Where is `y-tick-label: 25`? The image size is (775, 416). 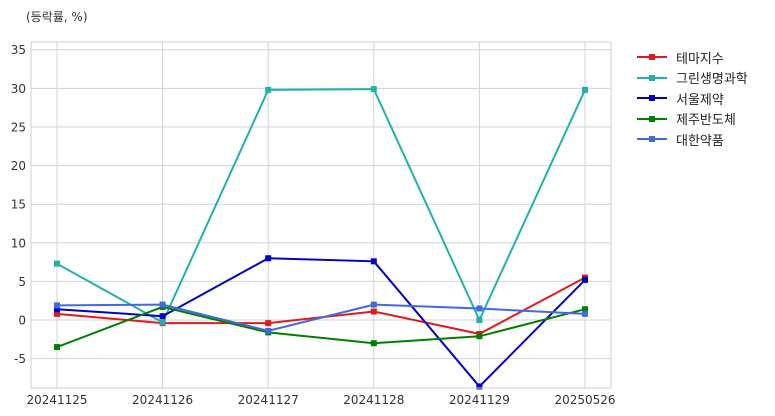
y-tick-label: 25 is located at coordinates (18, 127).